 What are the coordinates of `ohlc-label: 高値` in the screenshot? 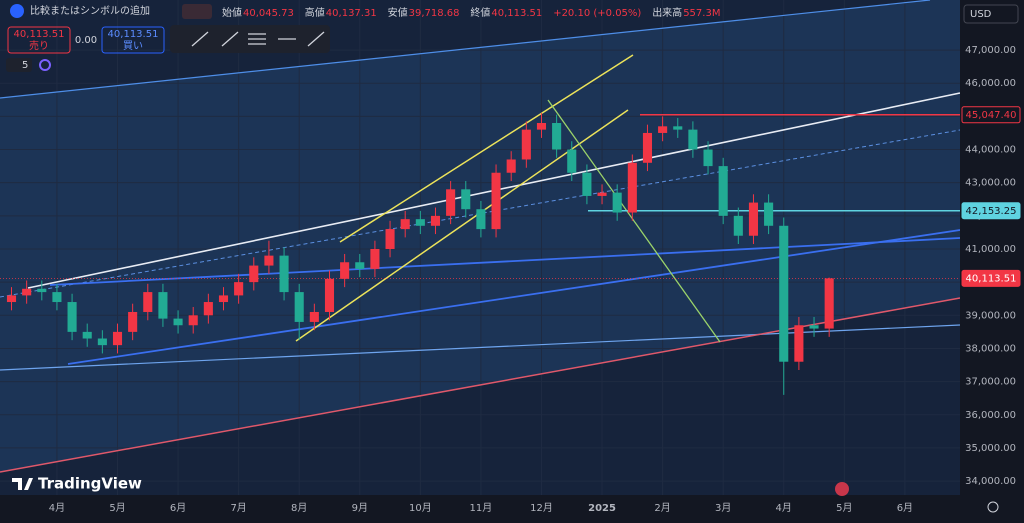 It's located at (315, 12).